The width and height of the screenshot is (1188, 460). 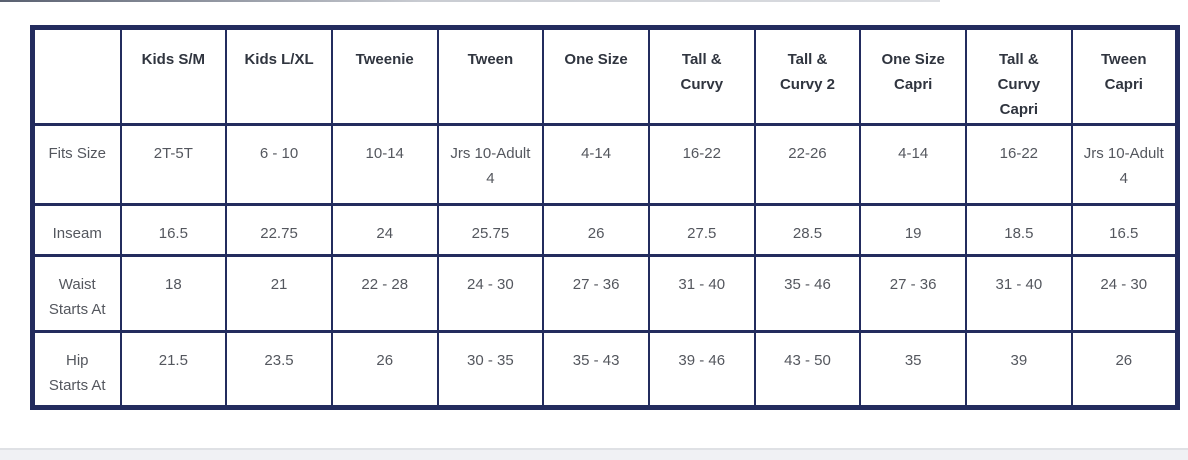 I want to click on header-cell-tall-curvy-capri: Tall & Curvy Capri, so click(x=1019, y=76).